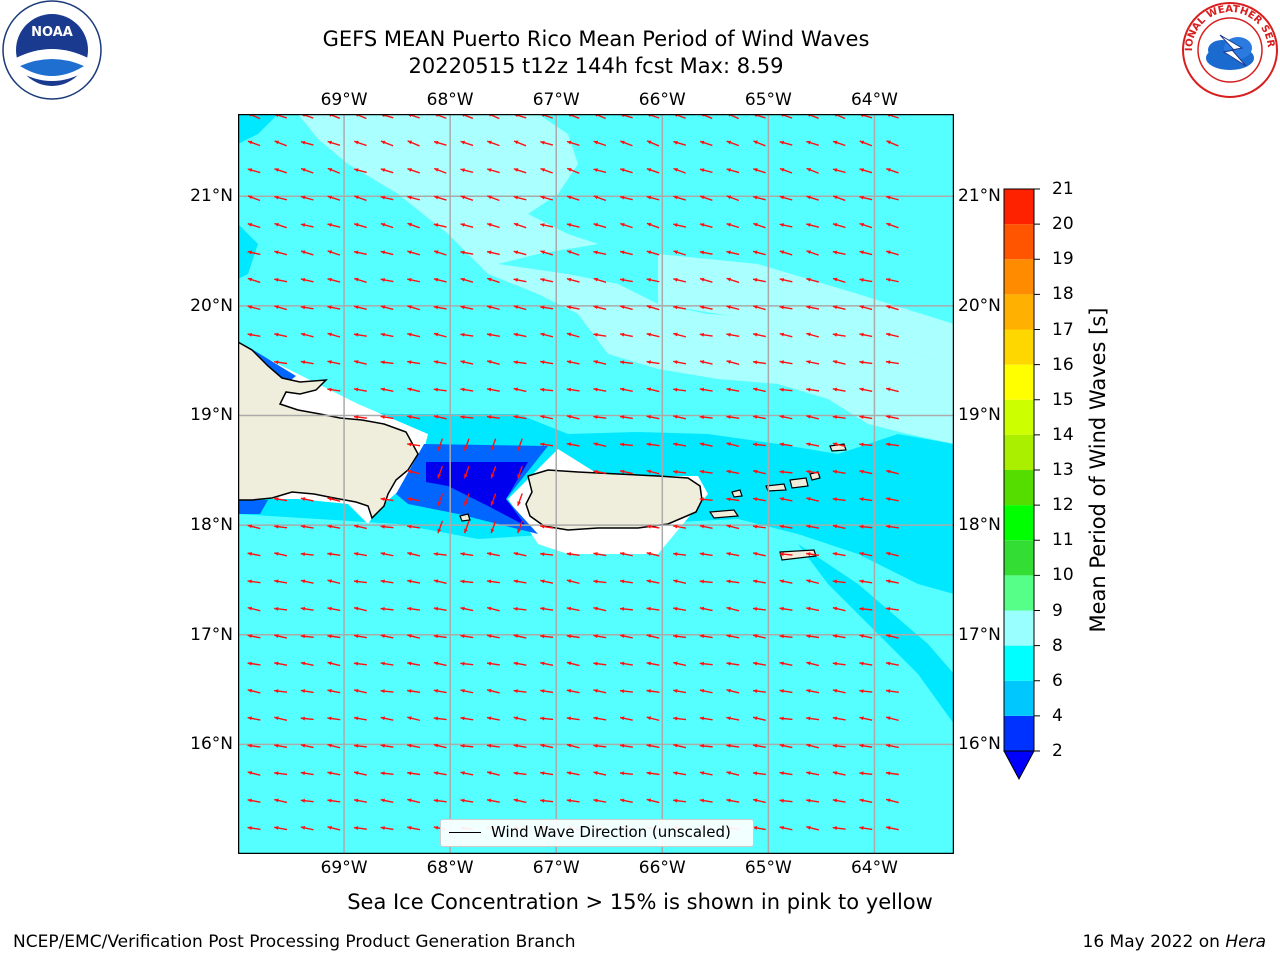 This screenshot has width=1280, height=960. I want to click on ocean-4-6-region-east, so click(916, 484).